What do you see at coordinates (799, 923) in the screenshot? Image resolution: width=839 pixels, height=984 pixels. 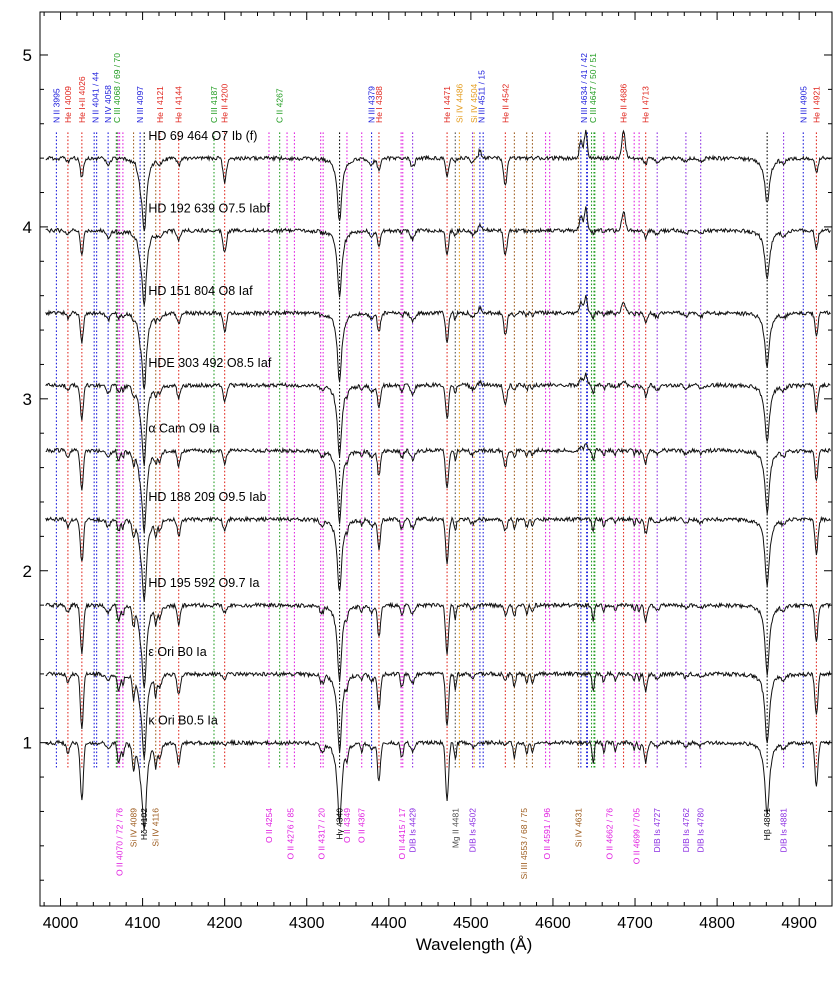 I see `x-tick-label: 4900` at bounding box center [799, 923].